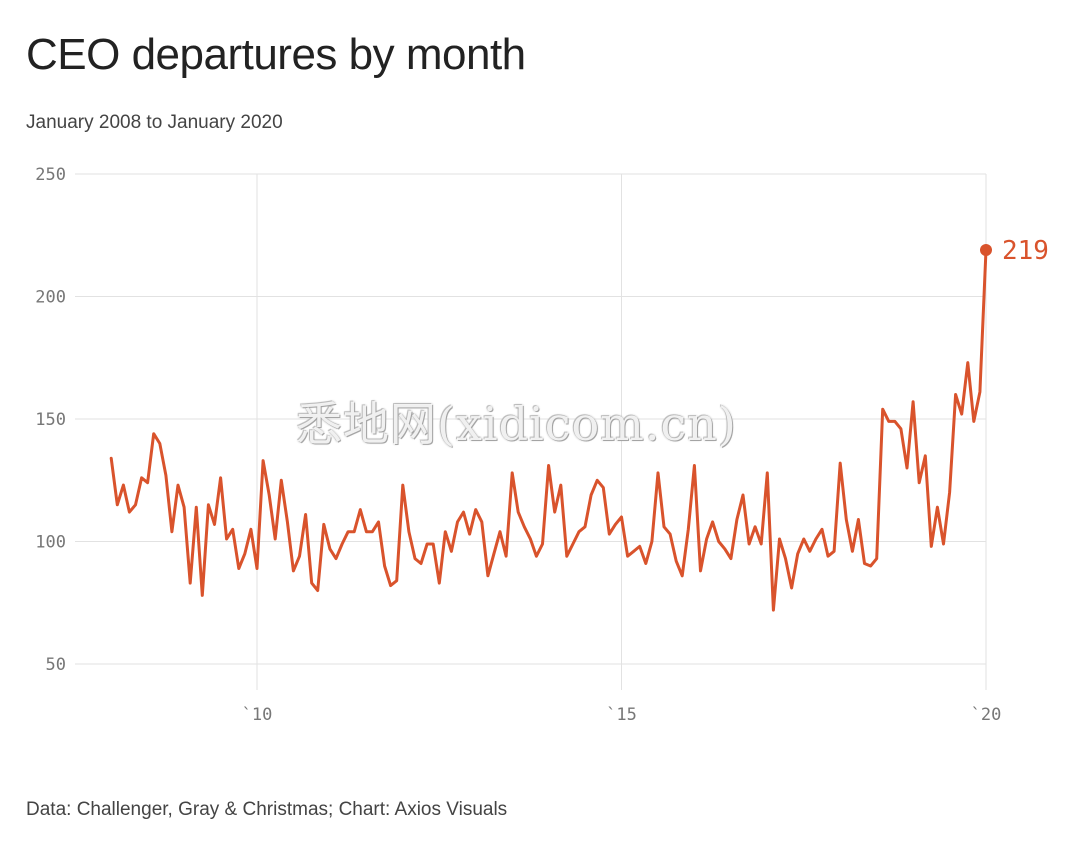 The image size is (1080, 845). Describe the element at coordinates (50, 420) in the screenshot. I see `y-tick-label: 150` at that location.